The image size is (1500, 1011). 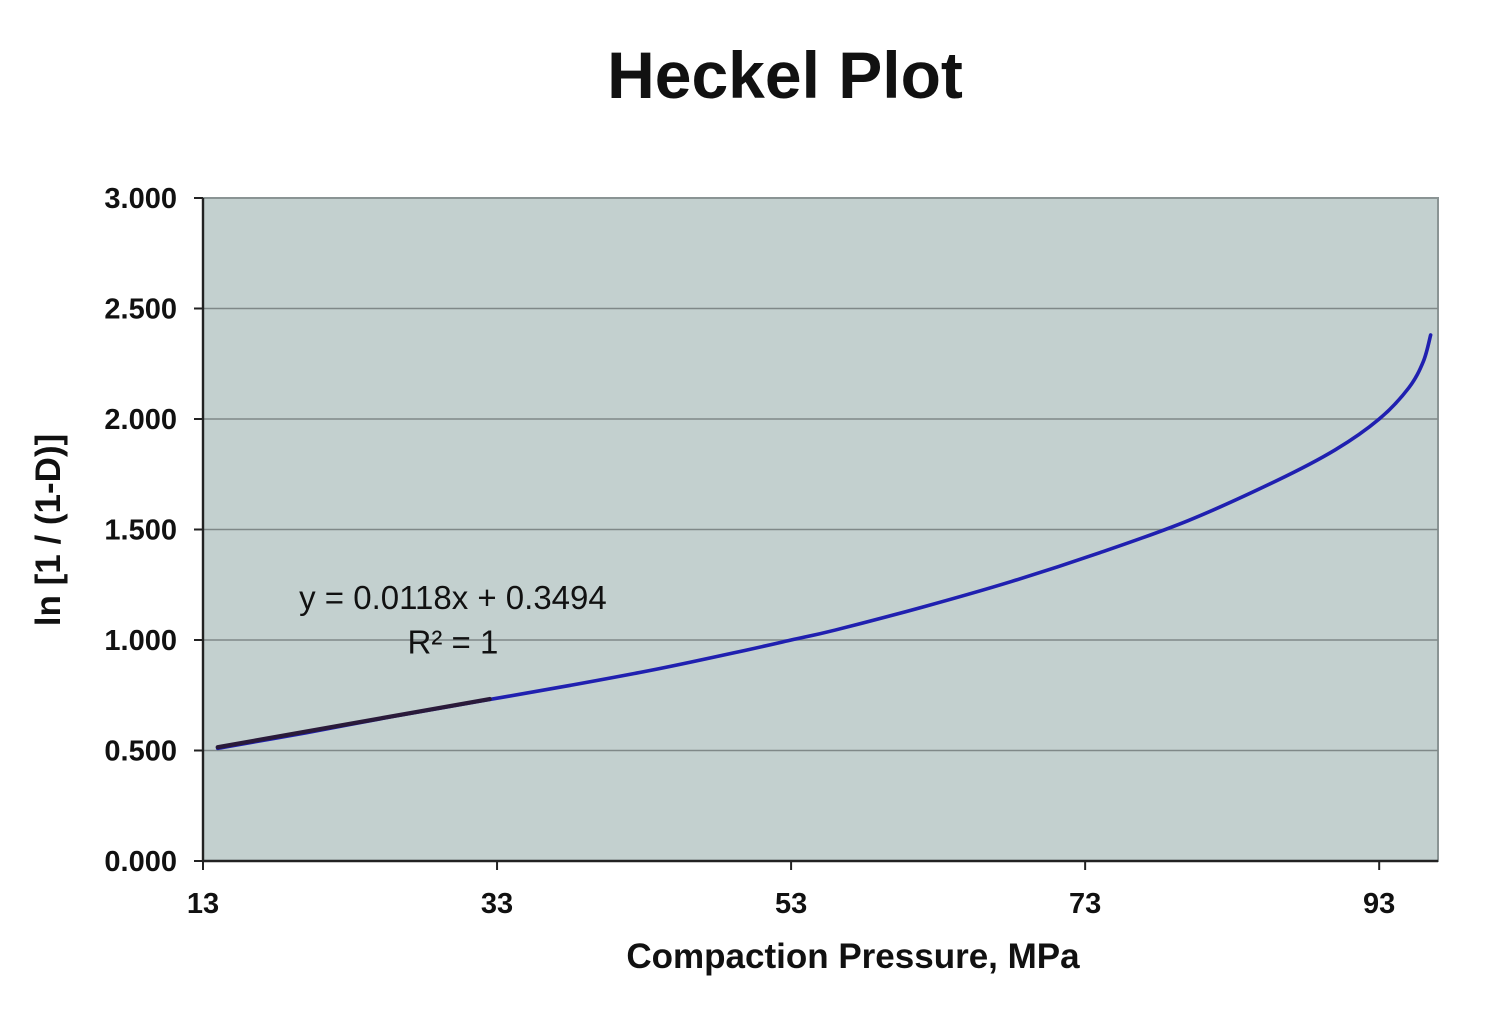 What do you see at coordinates (140, 420) in the screenshot?
I see `y-tick-label: 2.000` at bounding box center [140, 420].